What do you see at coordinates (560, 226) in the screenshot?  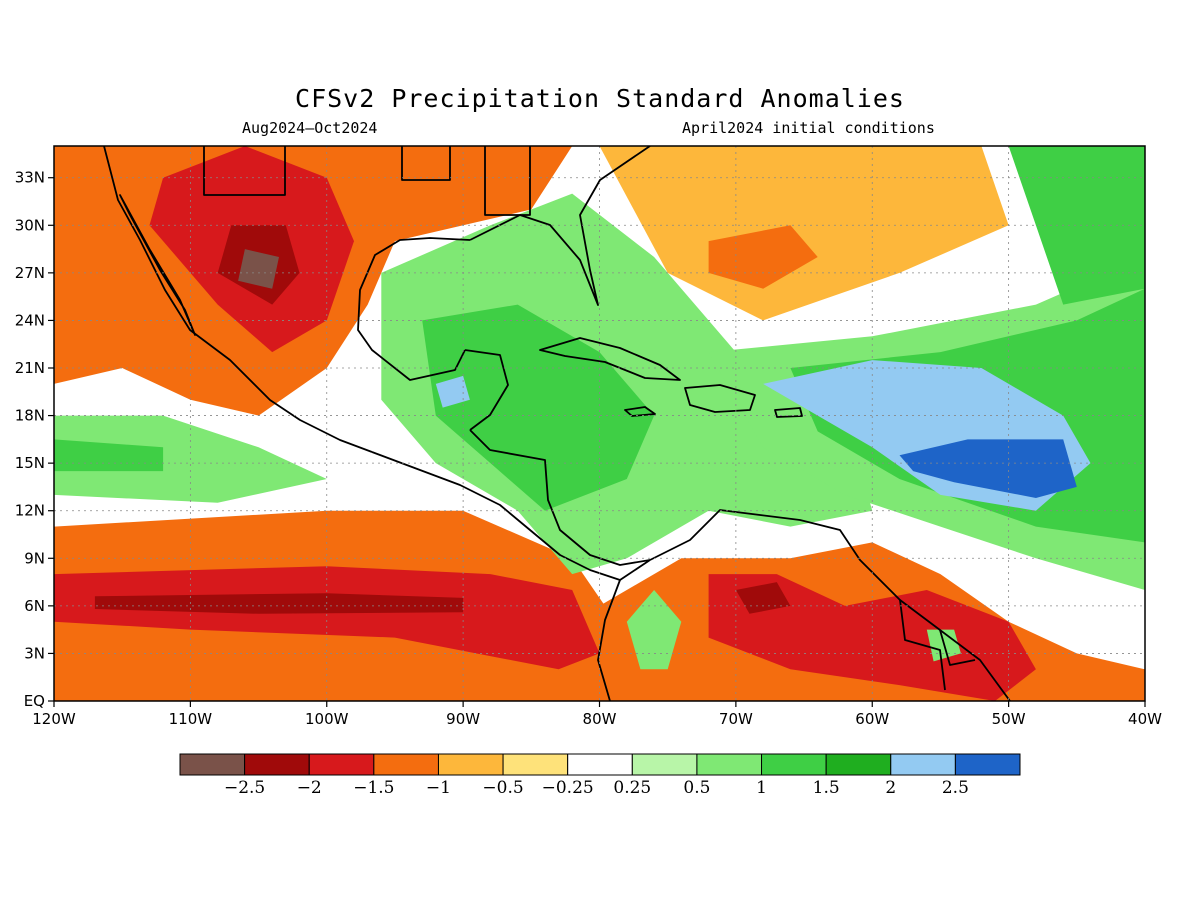 I see `florida-coast` at bounding box center [560, 226].